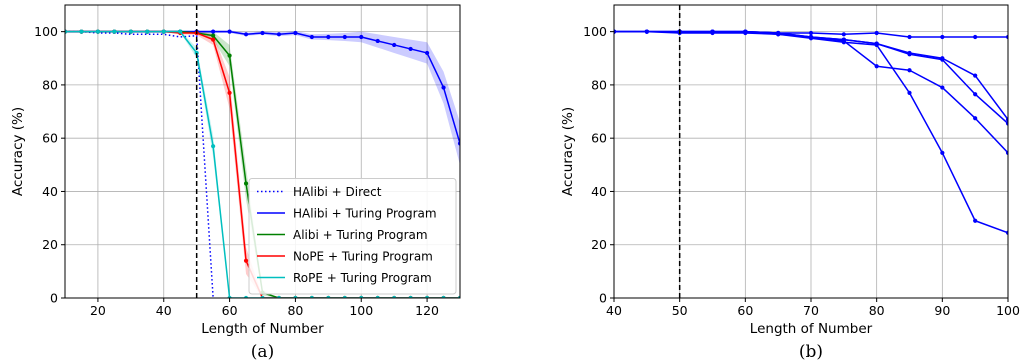  What do you see at coordinates (942, 310) in the screenshot?
I see `x-tick-label: 90` at bounding box center [942, 310].